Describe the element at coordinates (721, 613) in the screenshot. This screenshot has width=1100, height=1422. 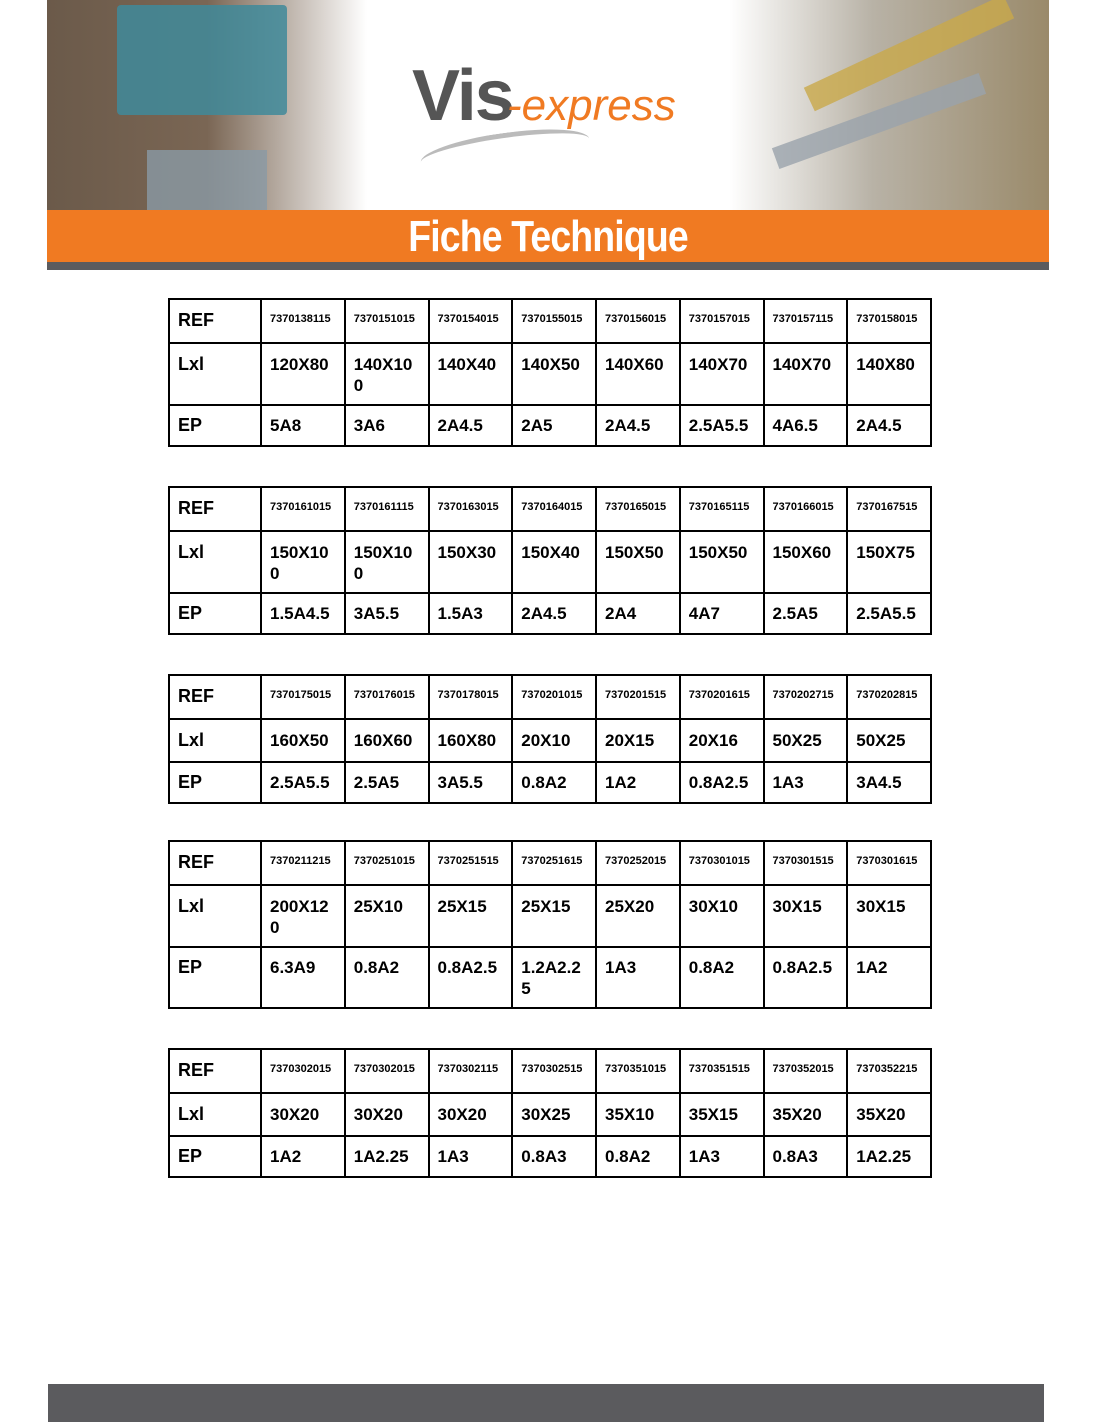
I see `cell-ep: 4A7` at that location.